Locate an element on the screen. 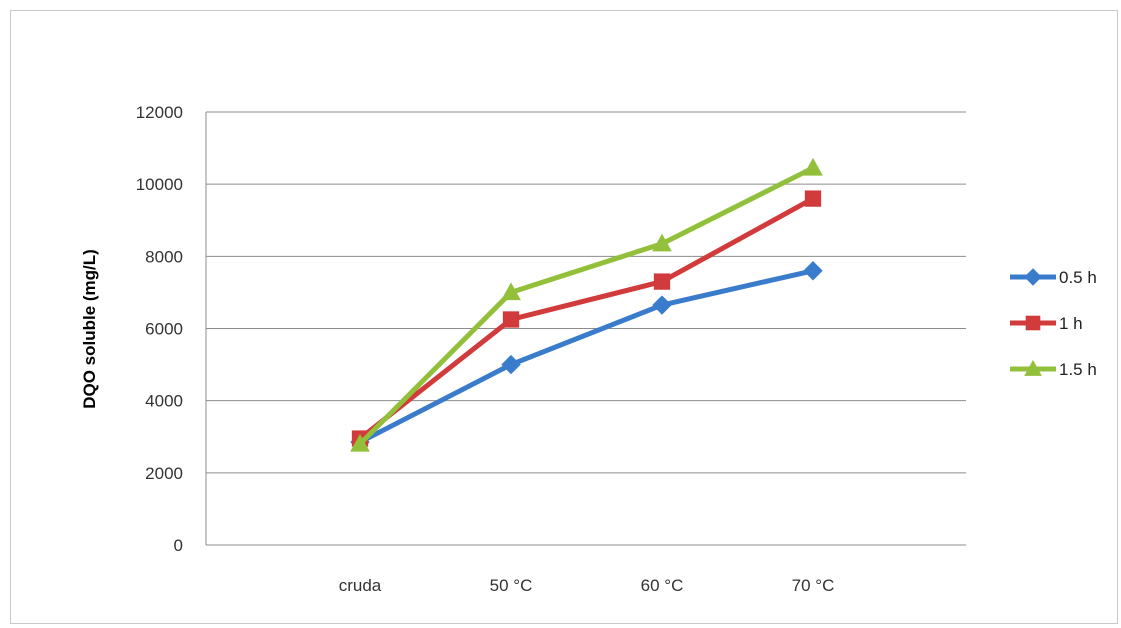 The width and height of the screenshot is (1121, 628). x-tick-label: cruda is located at coordinates (360, 585).